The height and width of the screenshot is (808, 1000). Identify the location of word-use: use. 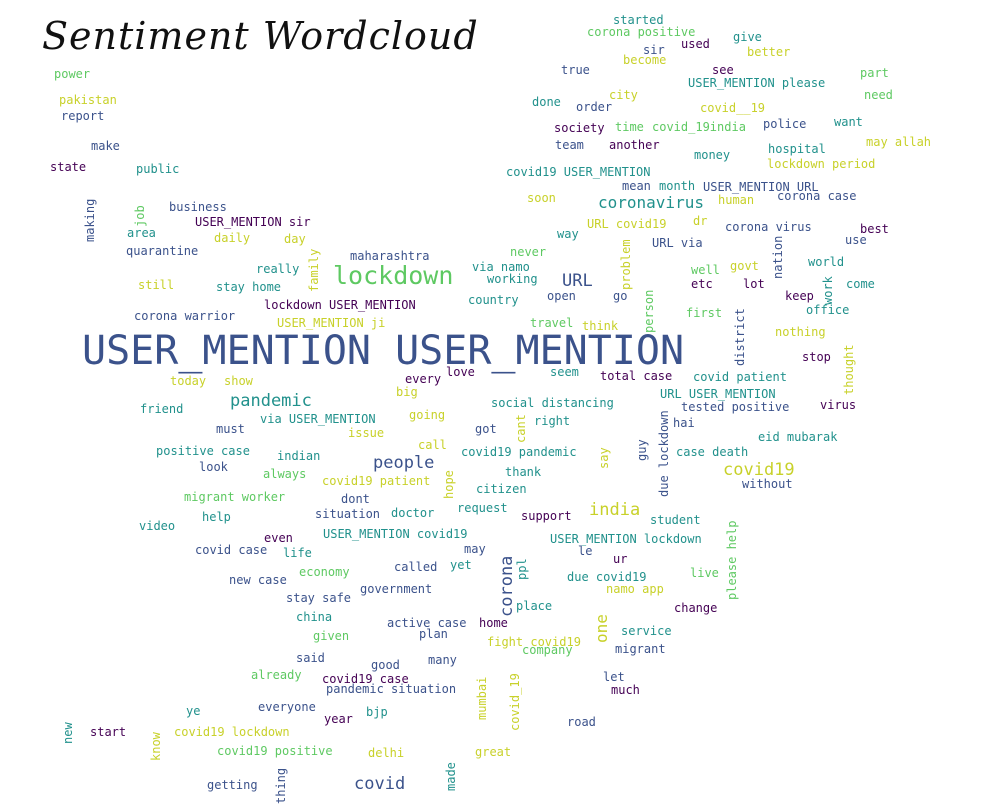
(856, 240).